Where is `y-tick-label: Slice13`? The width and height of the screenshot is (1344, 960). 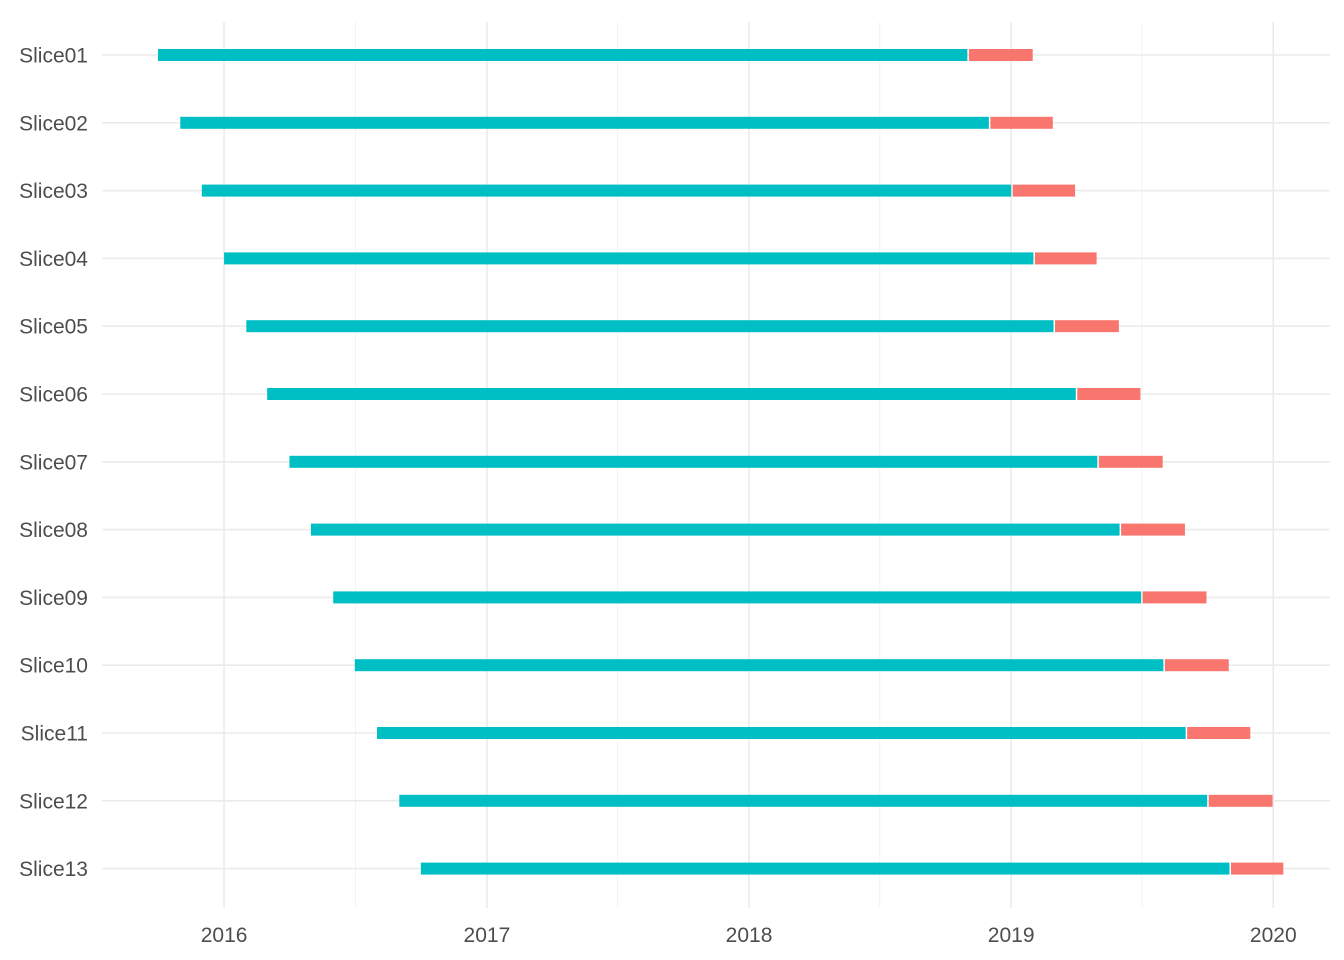 y-tick-label: Slice13 is located at coordinates (53, 869).